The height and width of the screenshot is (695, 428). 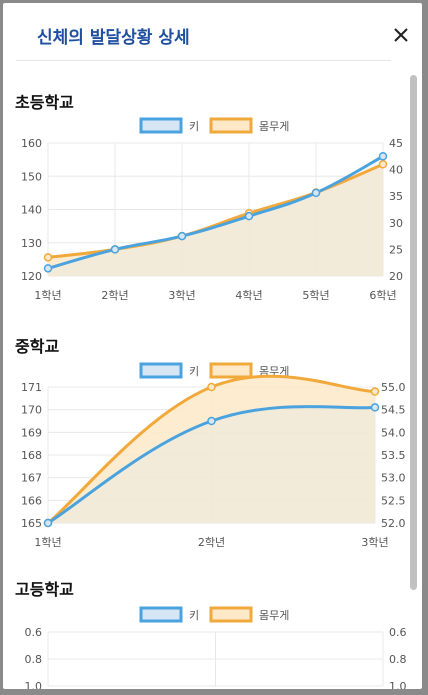 What do you see at coordinates (393, 500) in the screenshot?
I see `right-axis-tick: 52.5` at bounding box center [393, 500].